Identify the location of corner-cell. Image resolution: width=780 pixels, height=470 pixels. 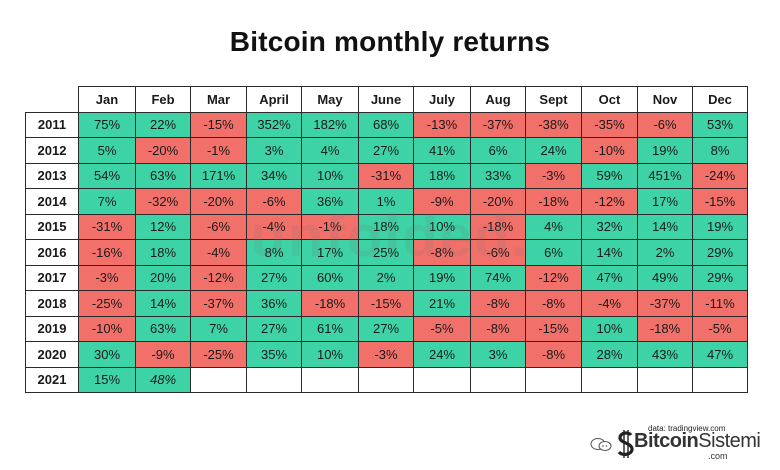
(52, 99).